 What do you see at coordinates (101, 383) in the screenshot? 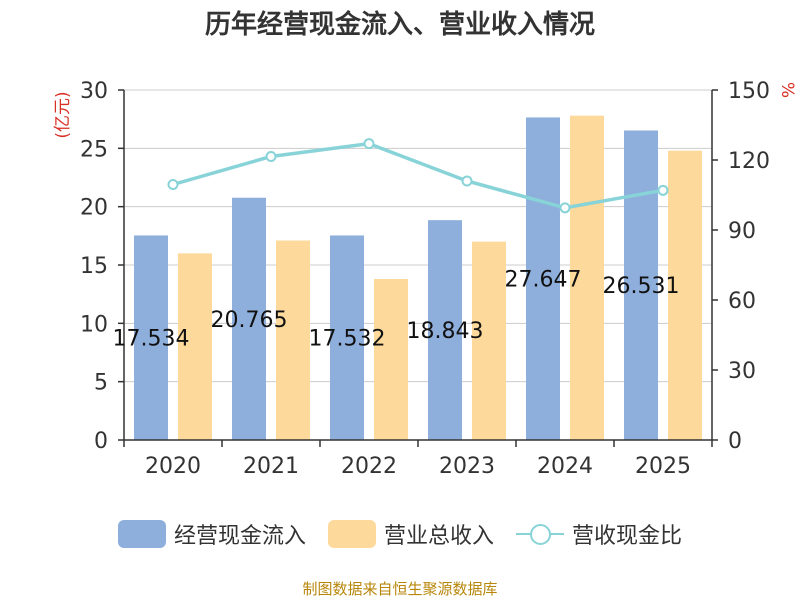
I see `y-left-tick-label: 5` at bounding box center [101, 383].